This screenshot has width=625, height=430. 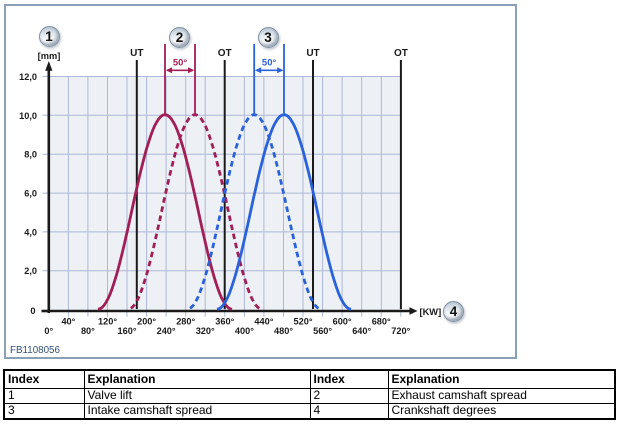 What do you see at coordinates (49, 56) in the screenshot?
I see `svg-text: [mm]` at bounding box center [49, 56].